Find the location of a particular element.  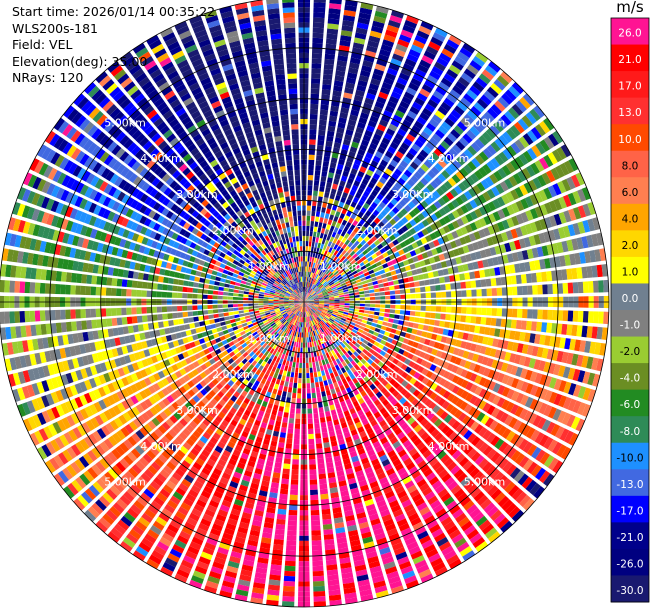

colorbar-tick: -13.0 is located at coordinates (629, 485).